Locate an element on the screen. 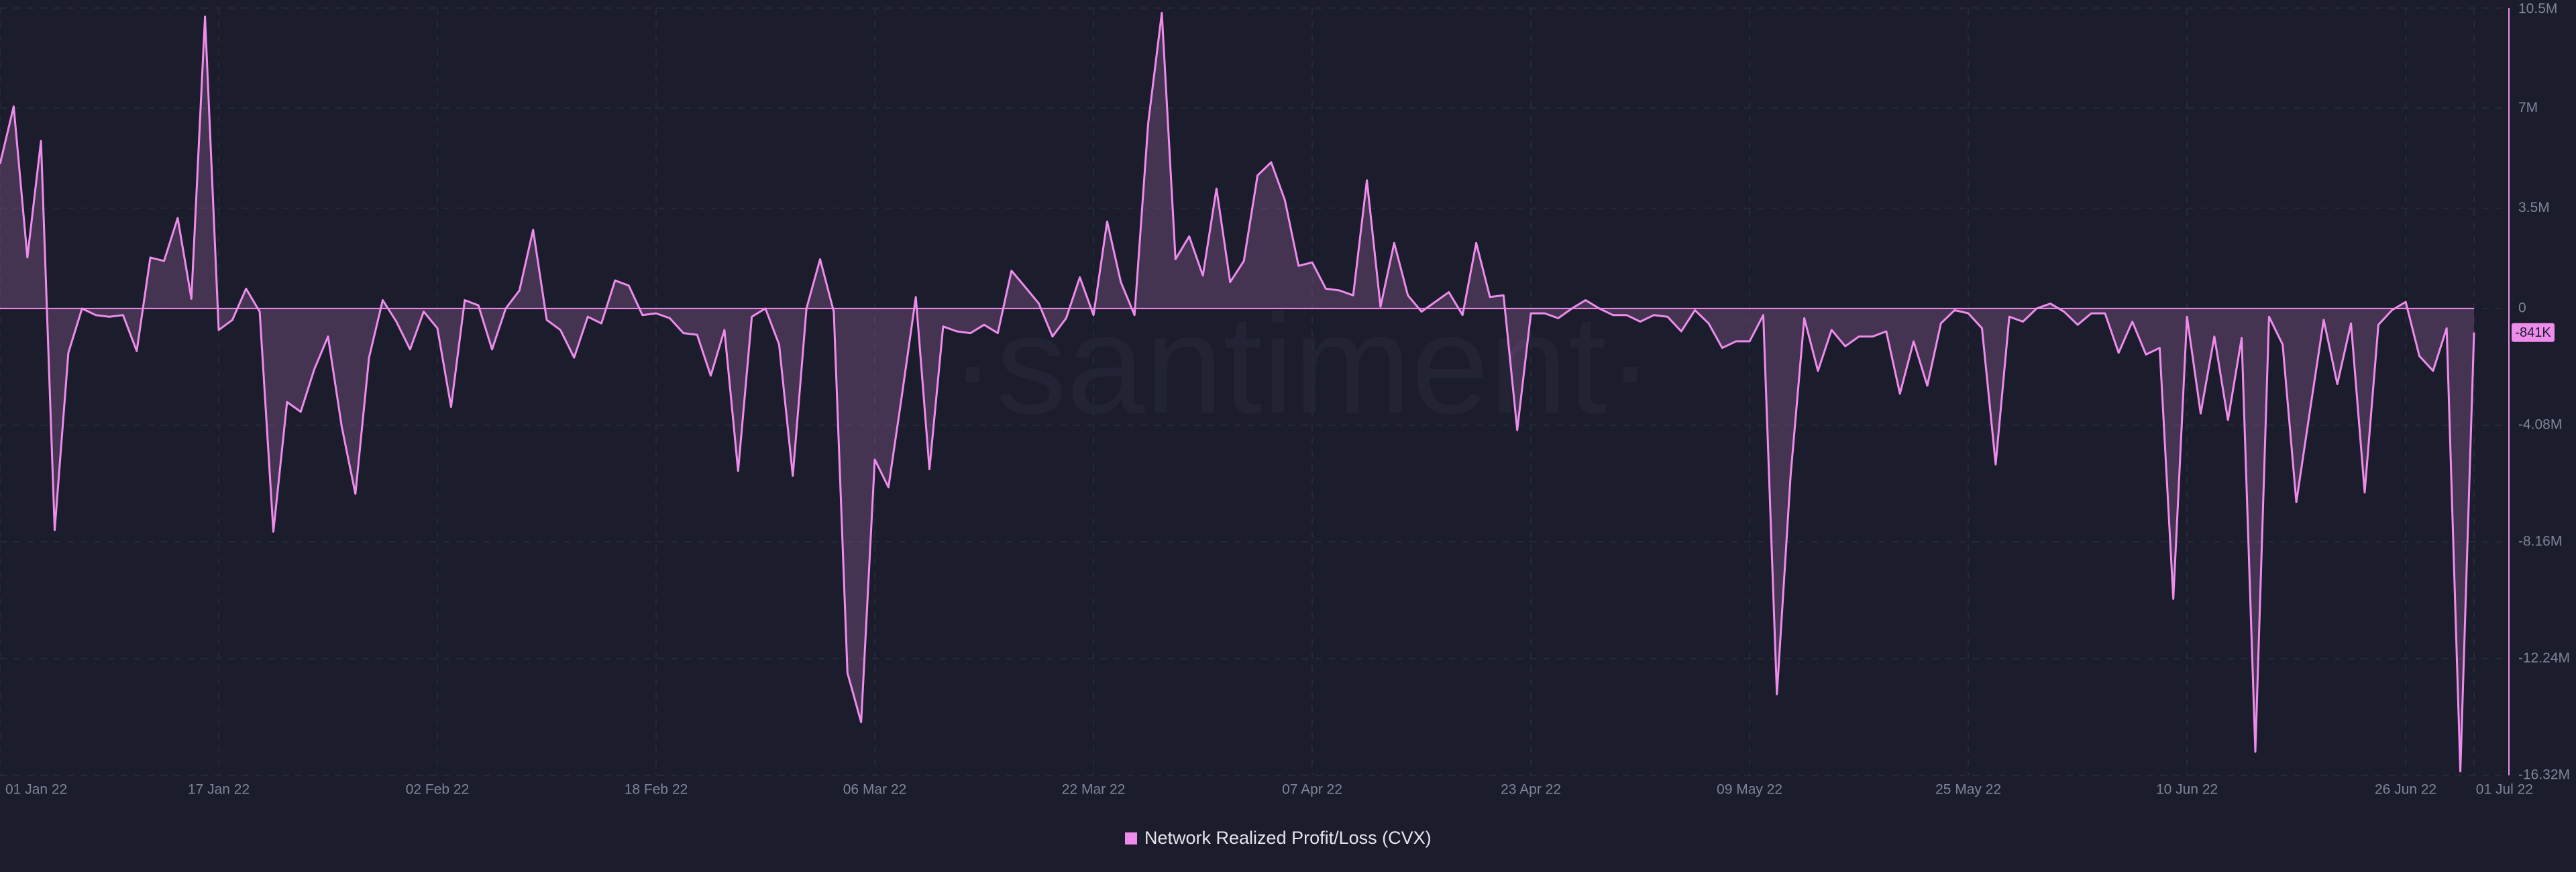 The height and width of the screenshot is (872, 2576). y-tick-label: 0 is located at coordinates (2522, 307).